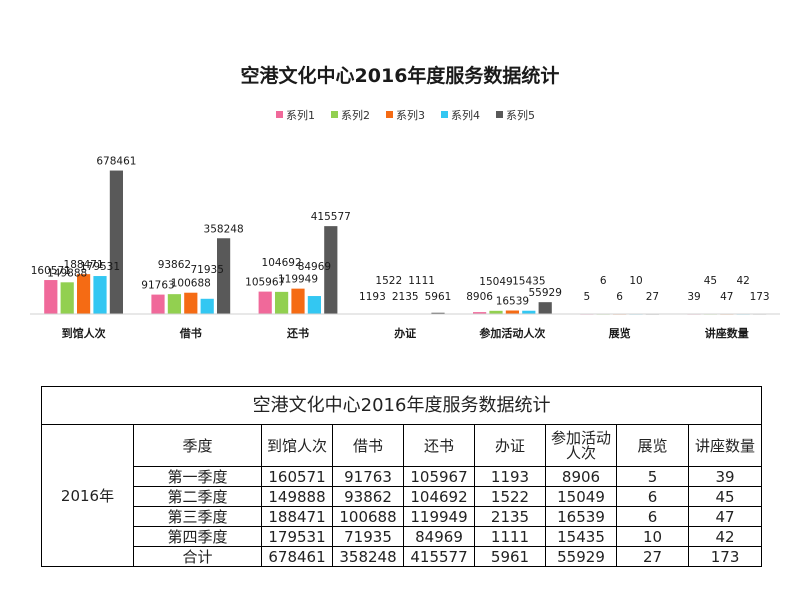 This screenshot has height=600, width=800. What do you see at coordinates (355, 115) in the screenshot?
I see `legend-label: 系列2` at bounding box center [355, 115].